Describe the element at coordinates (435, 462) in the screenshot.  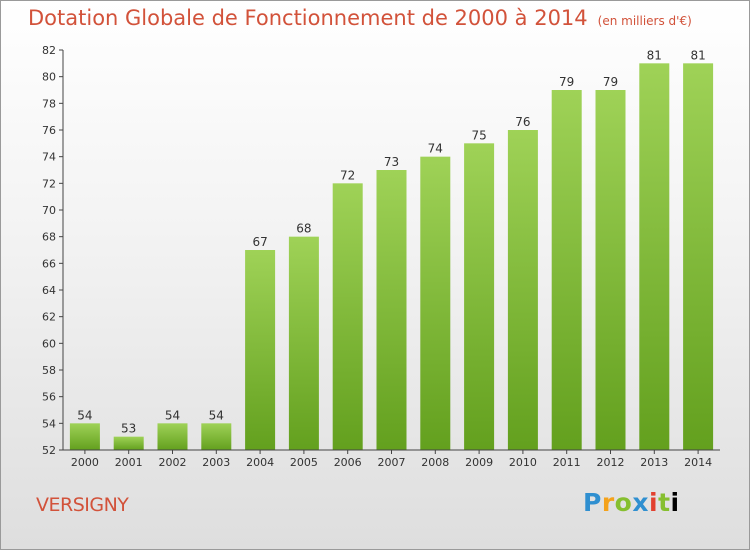
I see `x-tick-label: 2008` at that location.